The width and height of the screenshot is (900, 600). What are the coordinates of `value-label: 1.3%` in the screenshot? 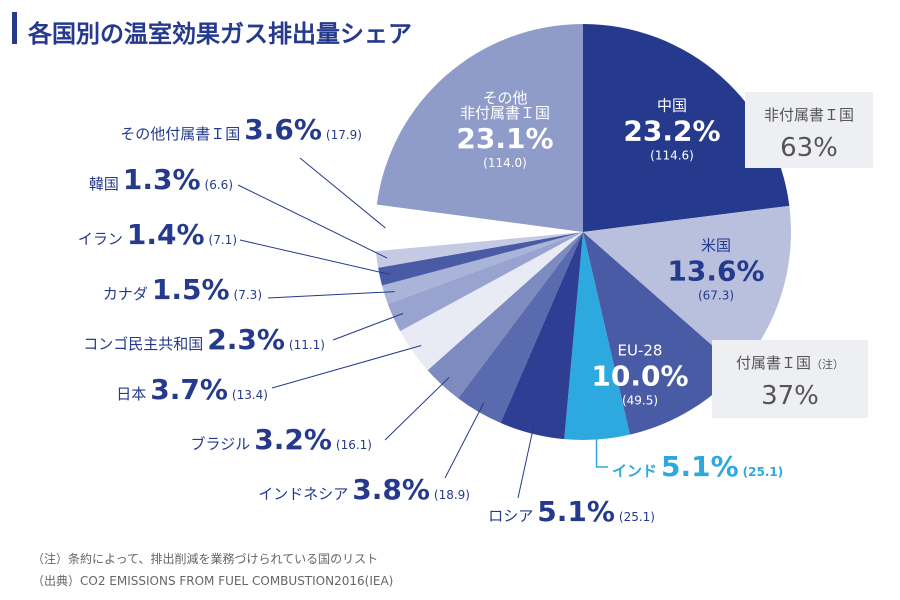 It's located at (161, 179).